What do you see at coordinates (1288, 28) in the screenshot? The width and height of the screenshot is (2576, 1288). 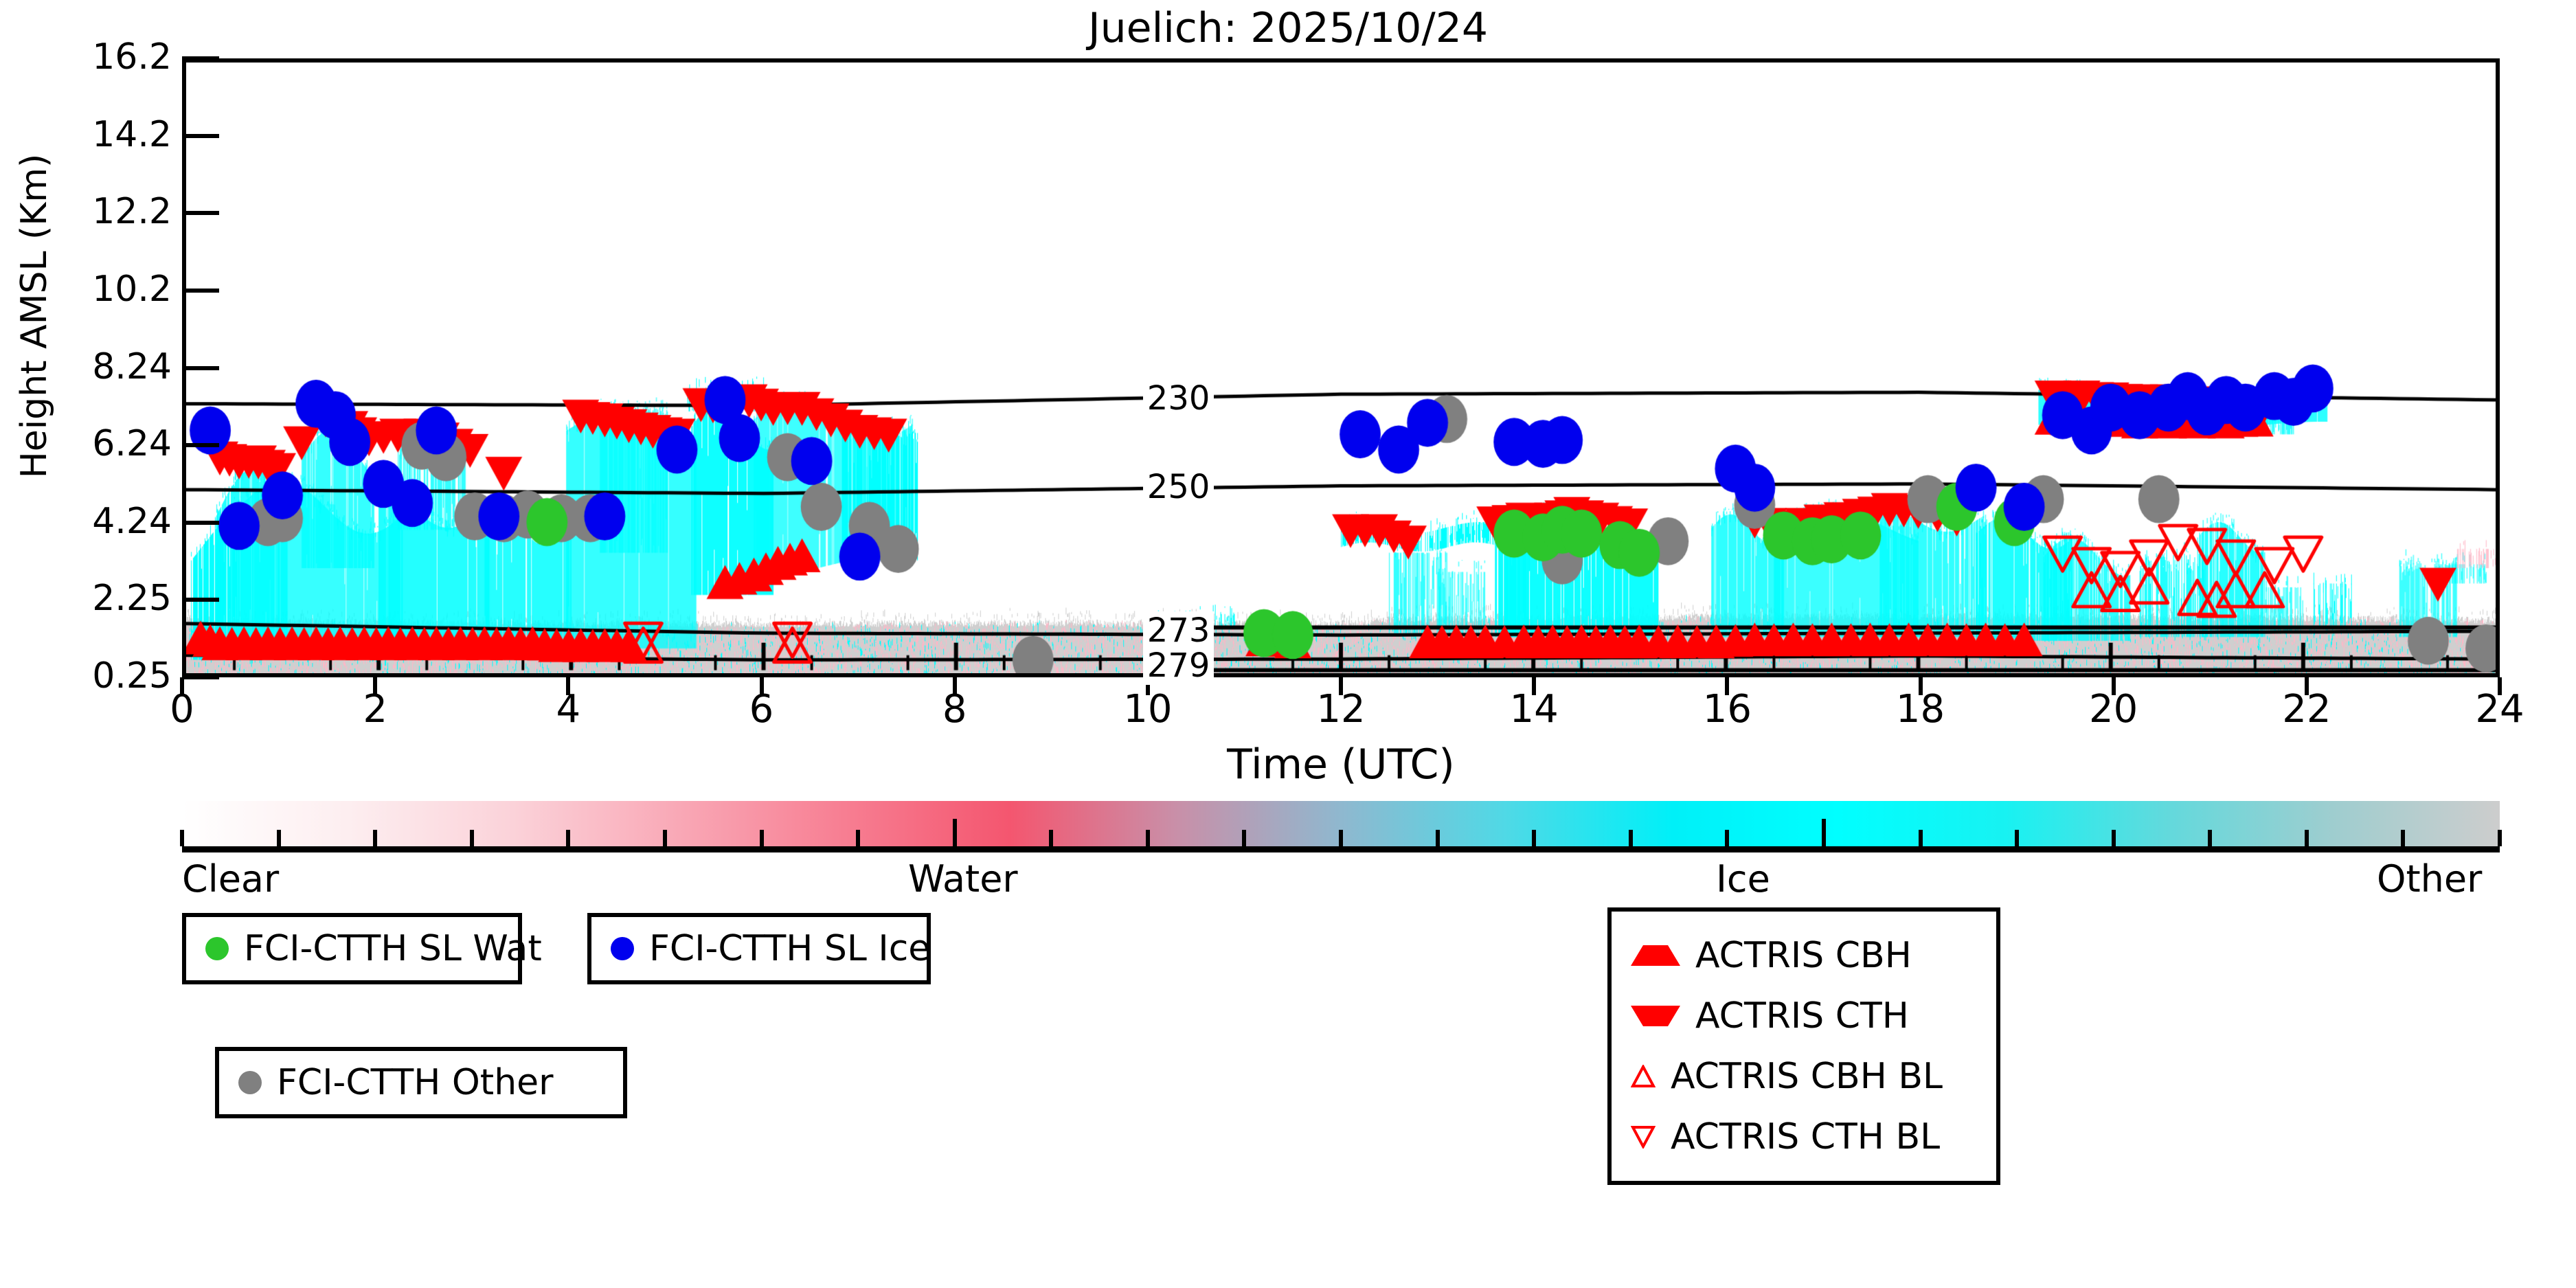 I see `page-title: Juelich: 2025/10/24` at bounding box center [1288, 28].